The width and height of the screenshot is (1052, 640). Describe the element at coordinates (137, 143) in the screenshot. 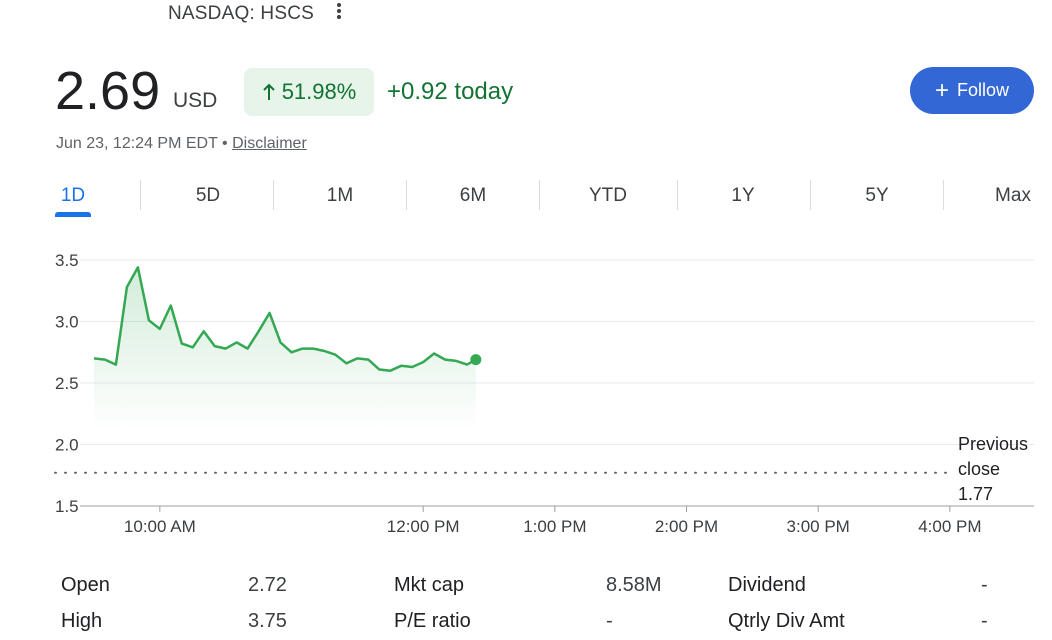

I see `timestamp: Jun 23, 12:24 PM EDT` at that location.